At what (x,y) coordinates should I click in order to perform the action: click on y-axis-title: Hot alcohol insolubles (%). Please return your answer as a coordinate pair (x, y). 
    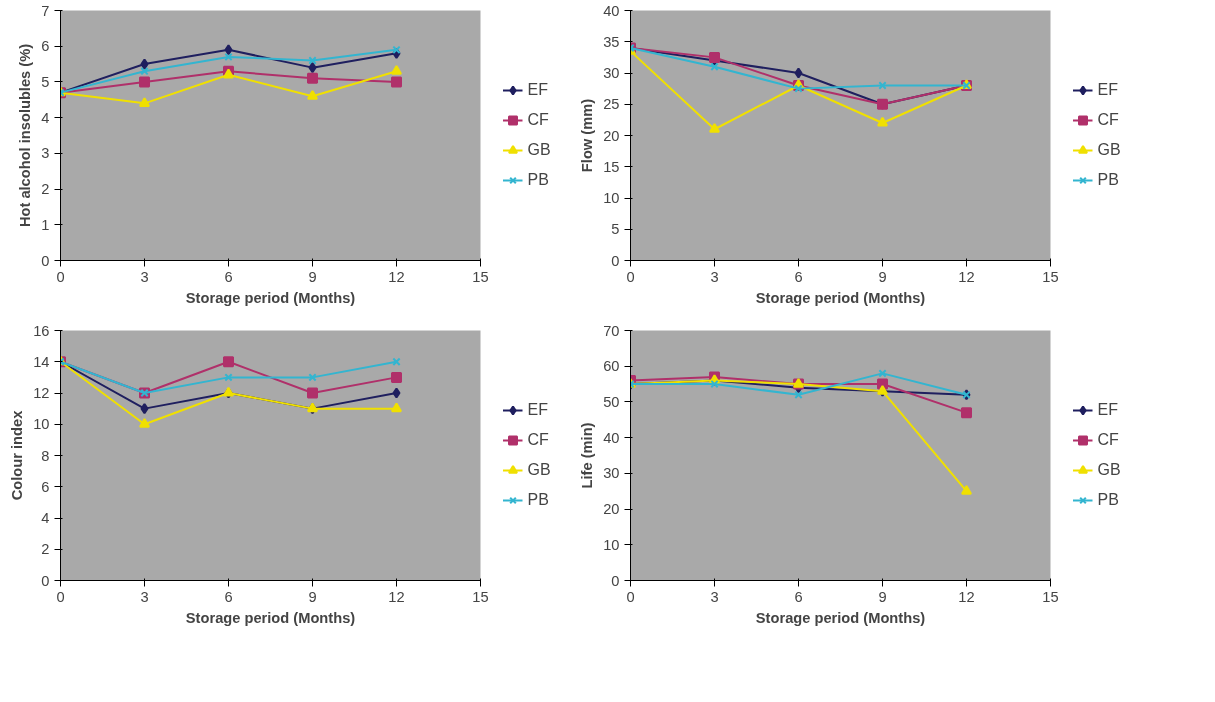
    Looking at the image, I should click on (25, 135).